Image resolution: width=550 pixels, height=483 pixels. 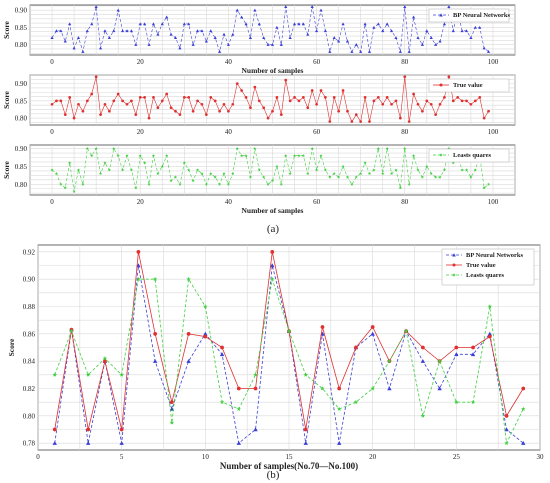 I want to click on y-axis-label: Score, so click(x=6, y=29).